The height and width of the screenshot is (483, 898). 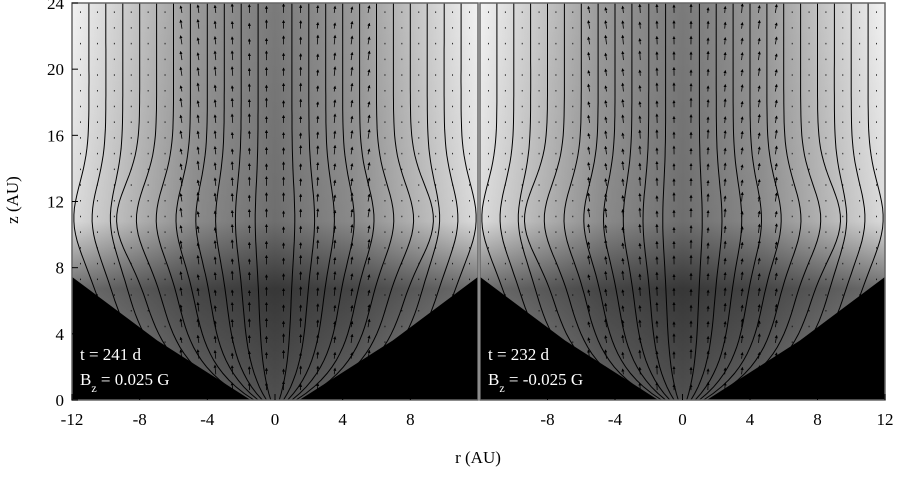 I want to click on time-label: t = 232 d, so click(x=519, y=354).